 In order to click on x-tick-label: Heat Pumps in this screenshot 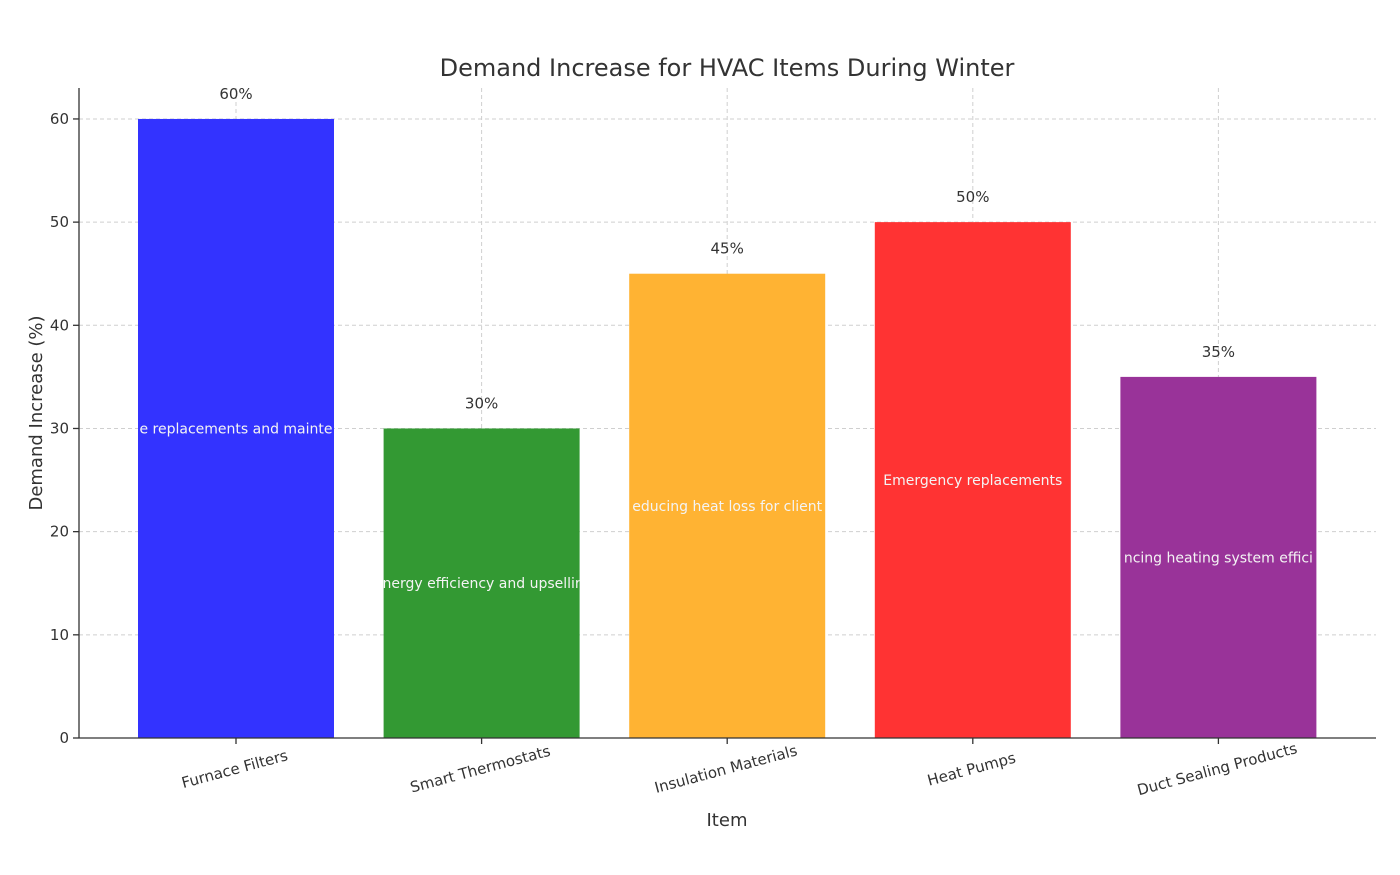, I will do `click(971, 769)`.